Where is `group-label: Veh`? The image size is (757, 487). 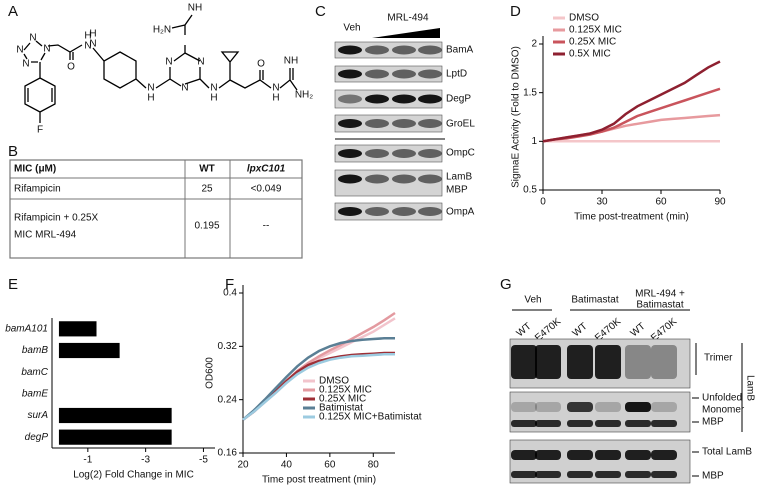
group-label: Veh is located at coordinates (532, 300).